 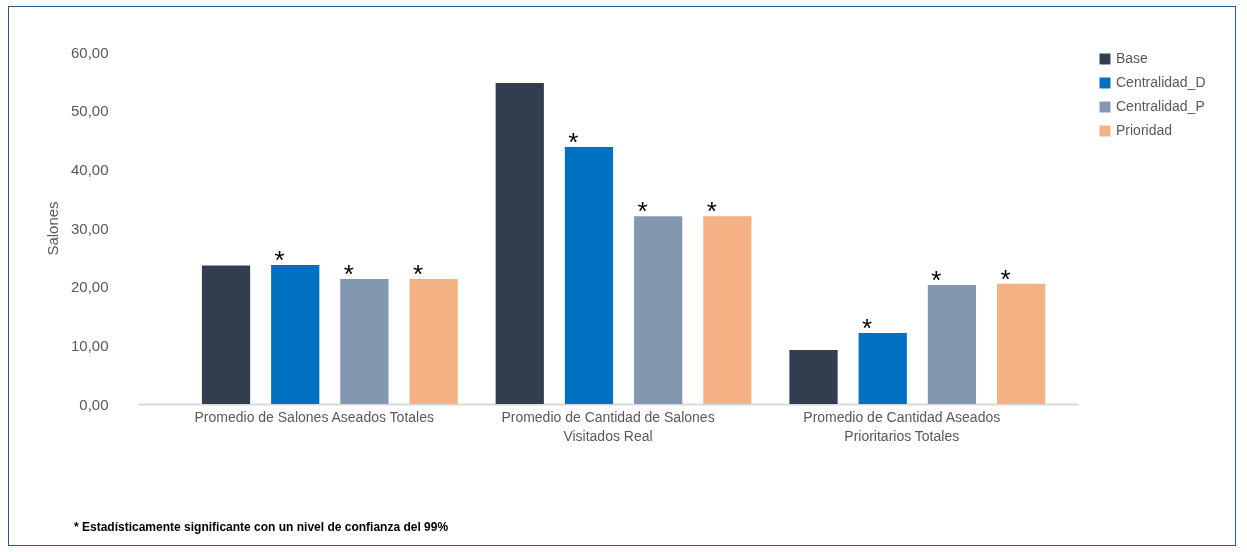 What do you see at coordinates (261, 527) in the screenshot?
I see `text: * Estadísticamente significante con un nivel de confianza del 99%` at bounding box center [261, 527].